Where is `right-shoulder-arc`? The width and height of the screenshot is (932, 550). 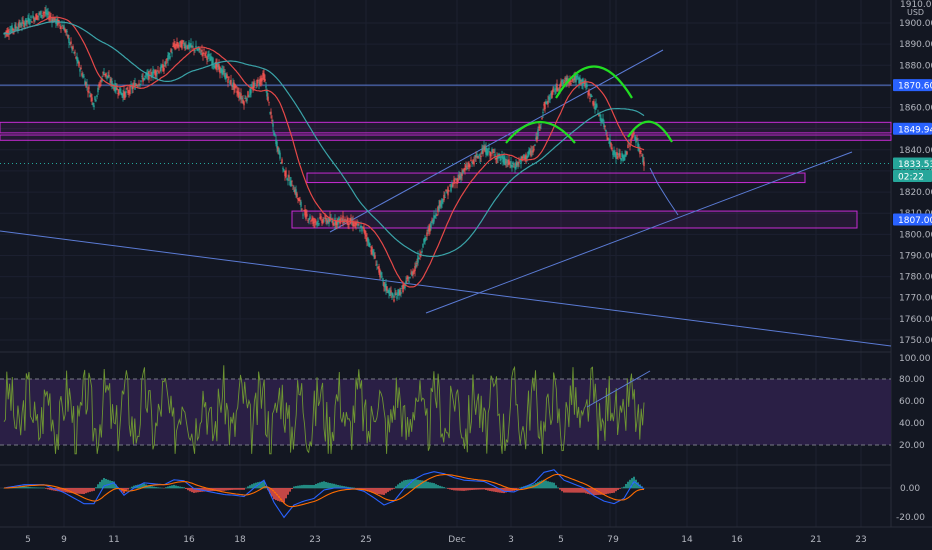 right-shoulder-arc is located at coordinates (650, 131).